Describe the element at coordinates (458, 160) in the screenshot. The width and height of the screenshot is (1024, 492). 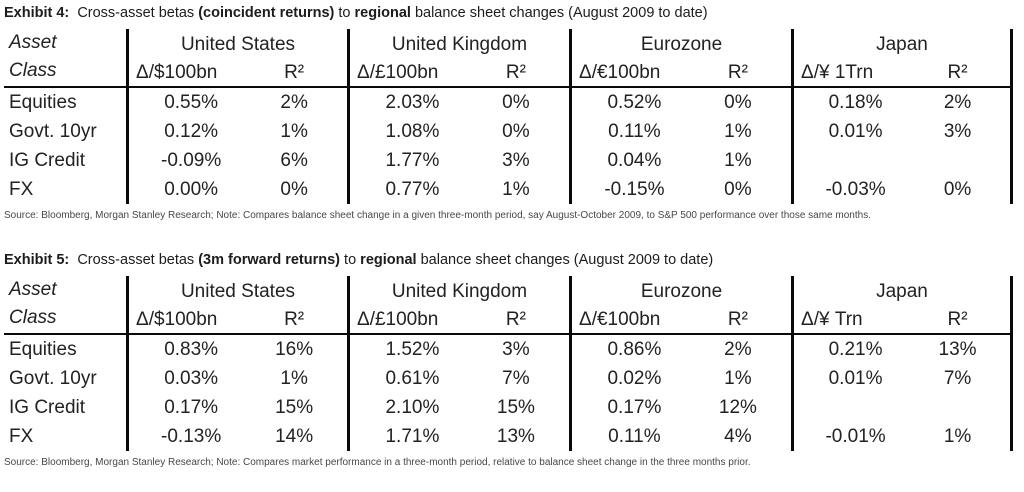
I see `region-cell: 1.77% 3%` at that location.